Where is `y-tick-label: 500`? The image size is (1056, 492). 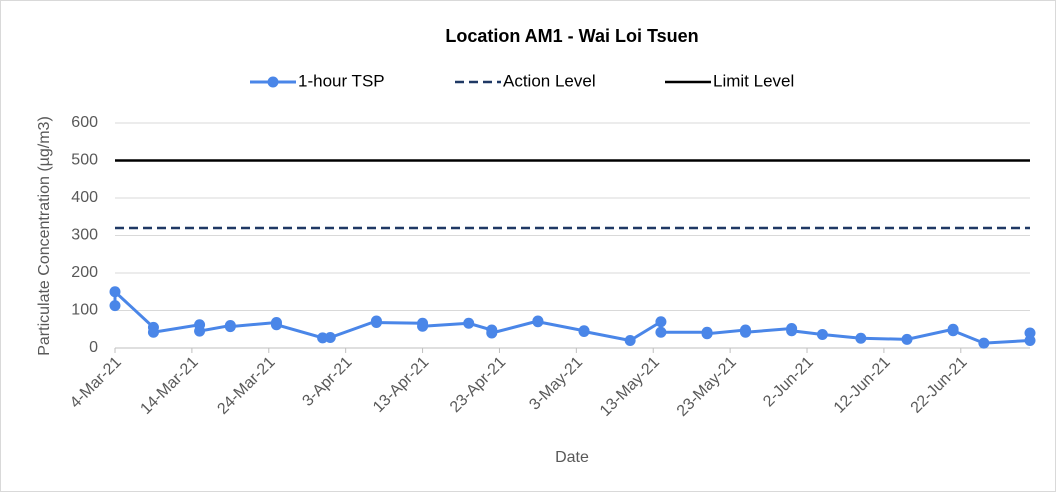
y-tick-label: 500 is located at coordinates (84, 160).